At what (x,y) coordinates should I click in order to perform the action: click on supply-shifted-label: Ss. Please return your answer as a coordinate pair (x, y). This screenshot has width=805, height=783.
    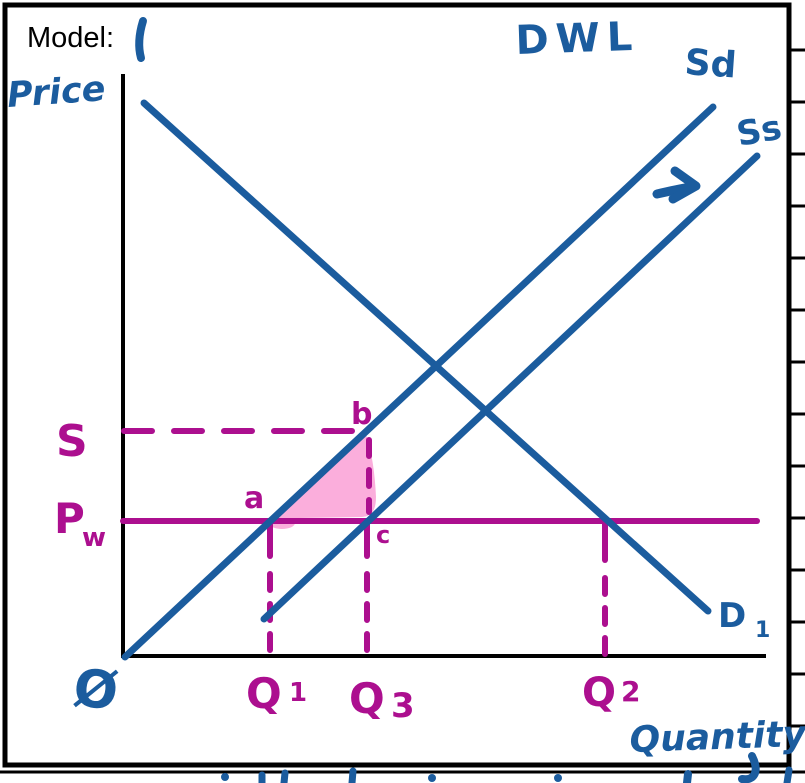
    Looking at the image, I should click on (759, 131).